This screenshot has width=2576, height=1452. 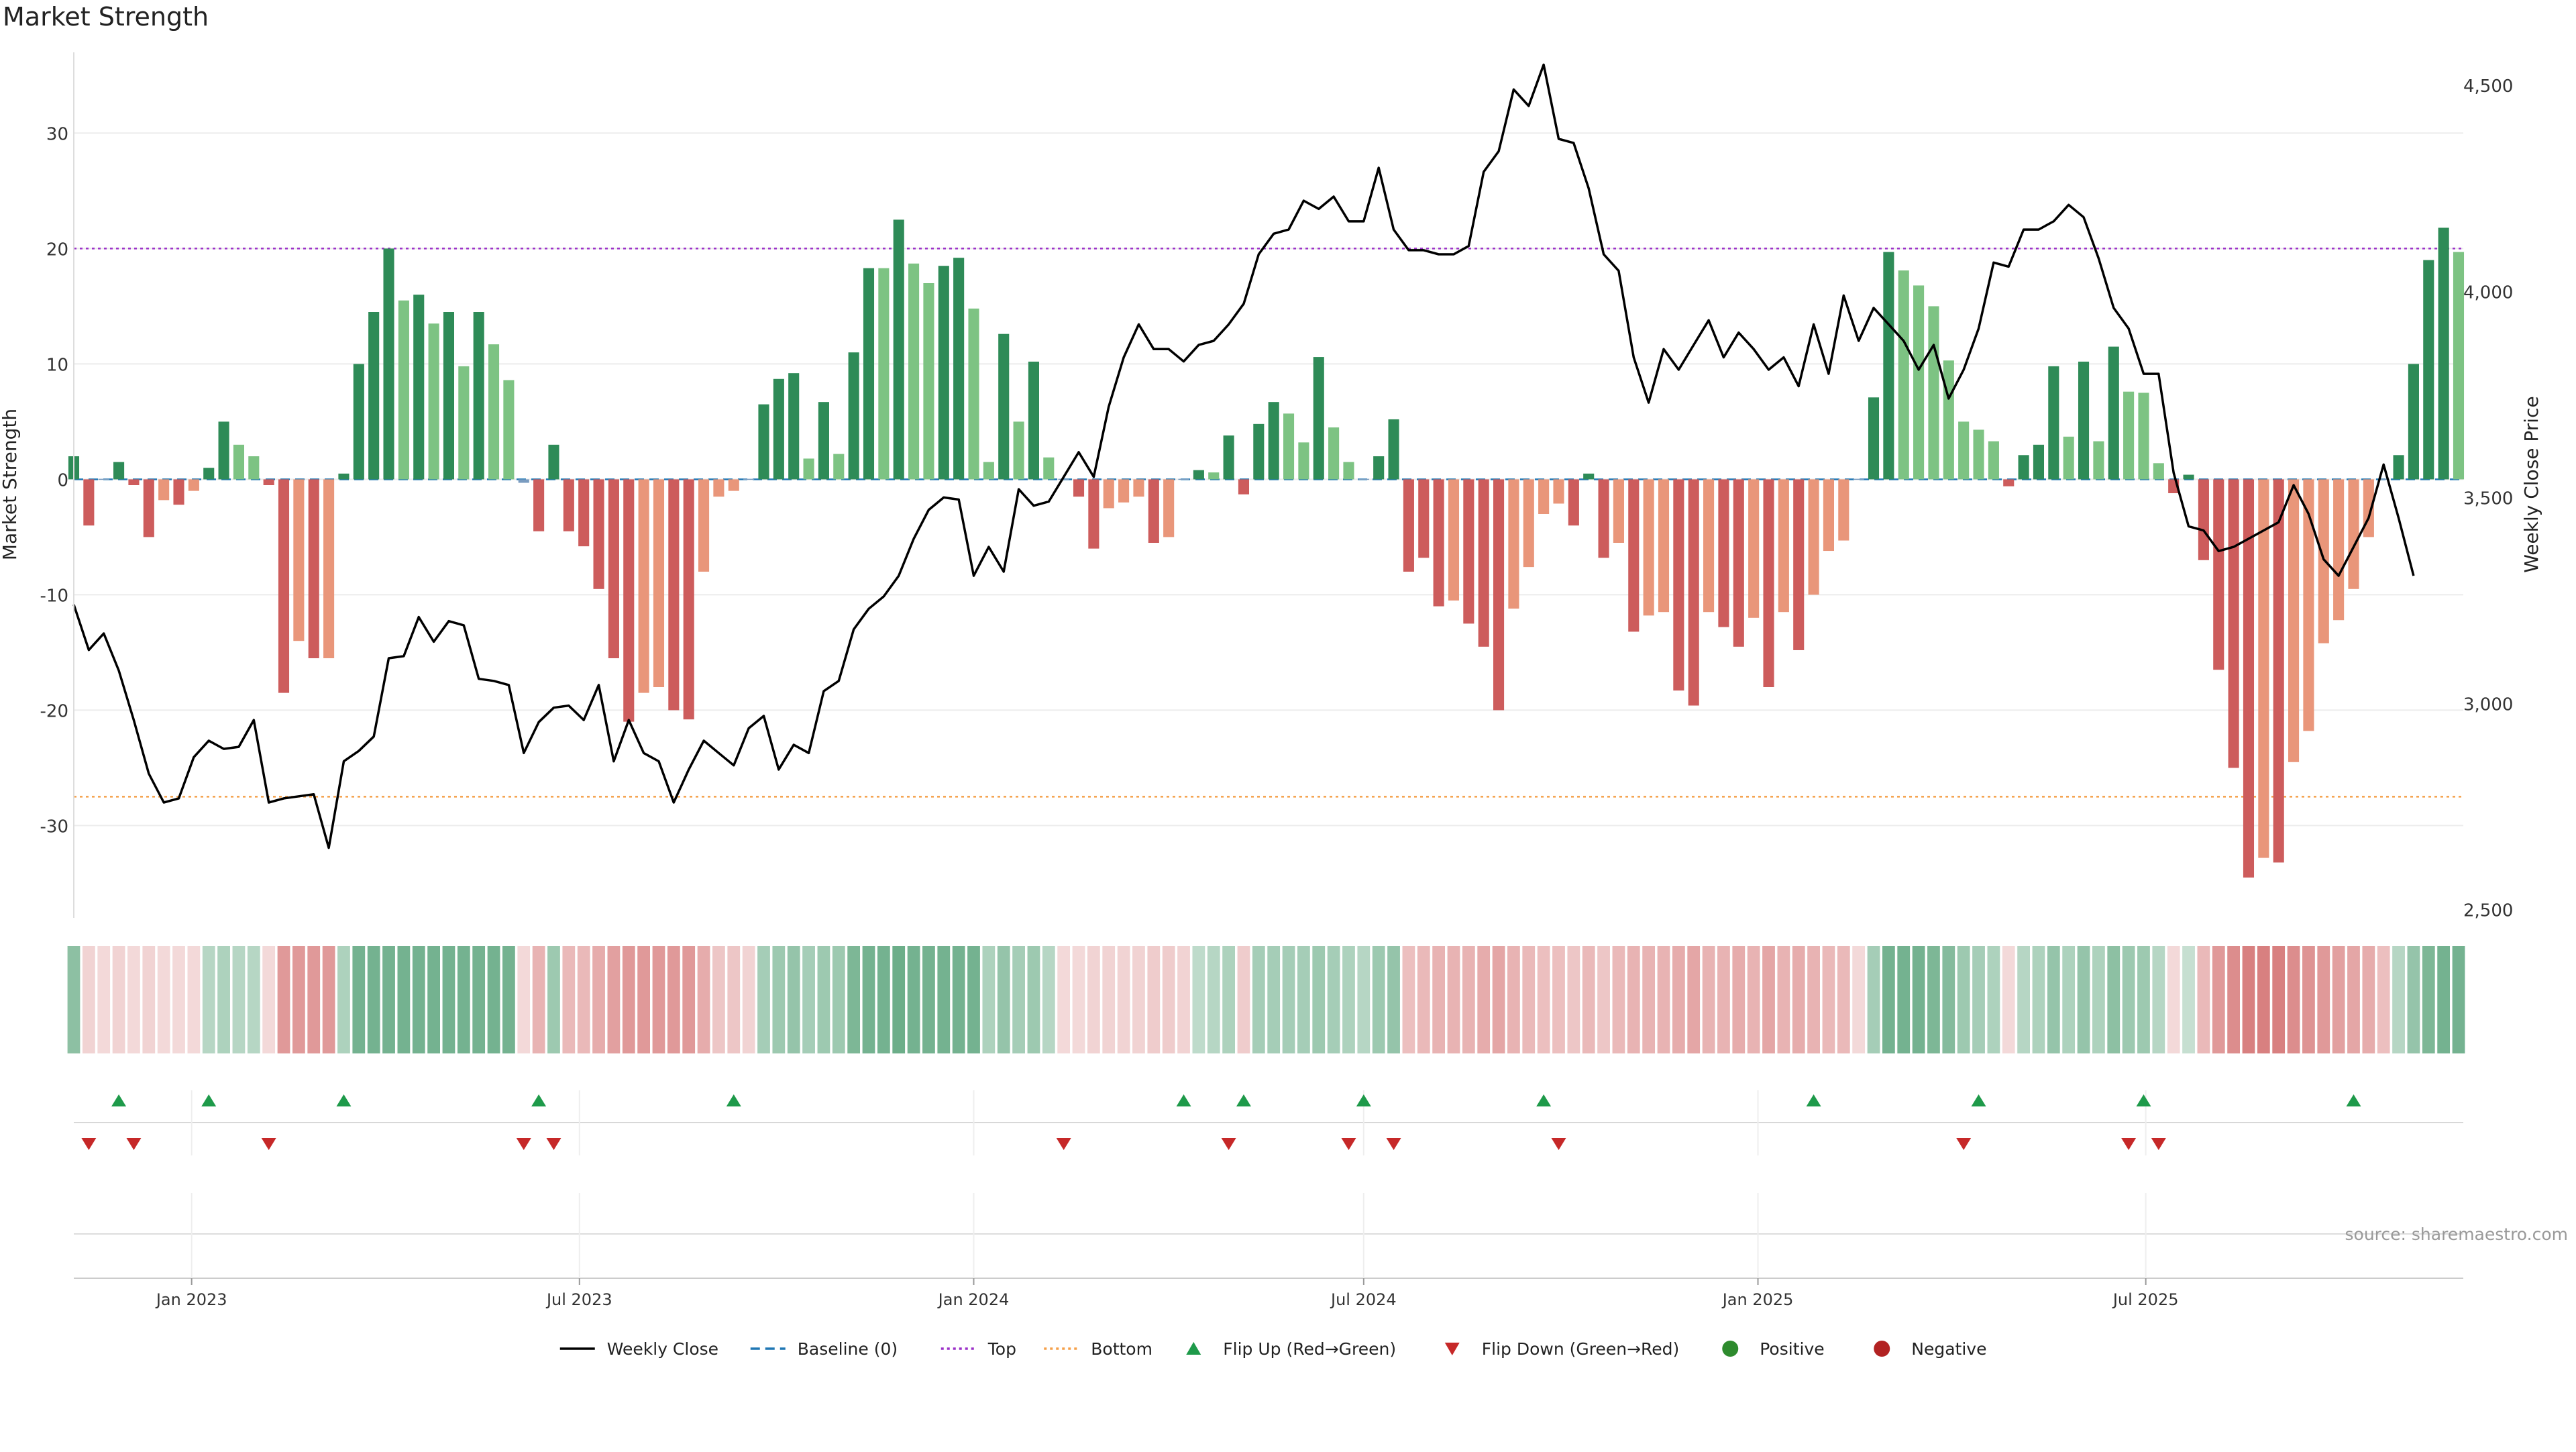 I want to click on y-right-axis-label: Weekly Close Price, so click(x=2531, y=484).